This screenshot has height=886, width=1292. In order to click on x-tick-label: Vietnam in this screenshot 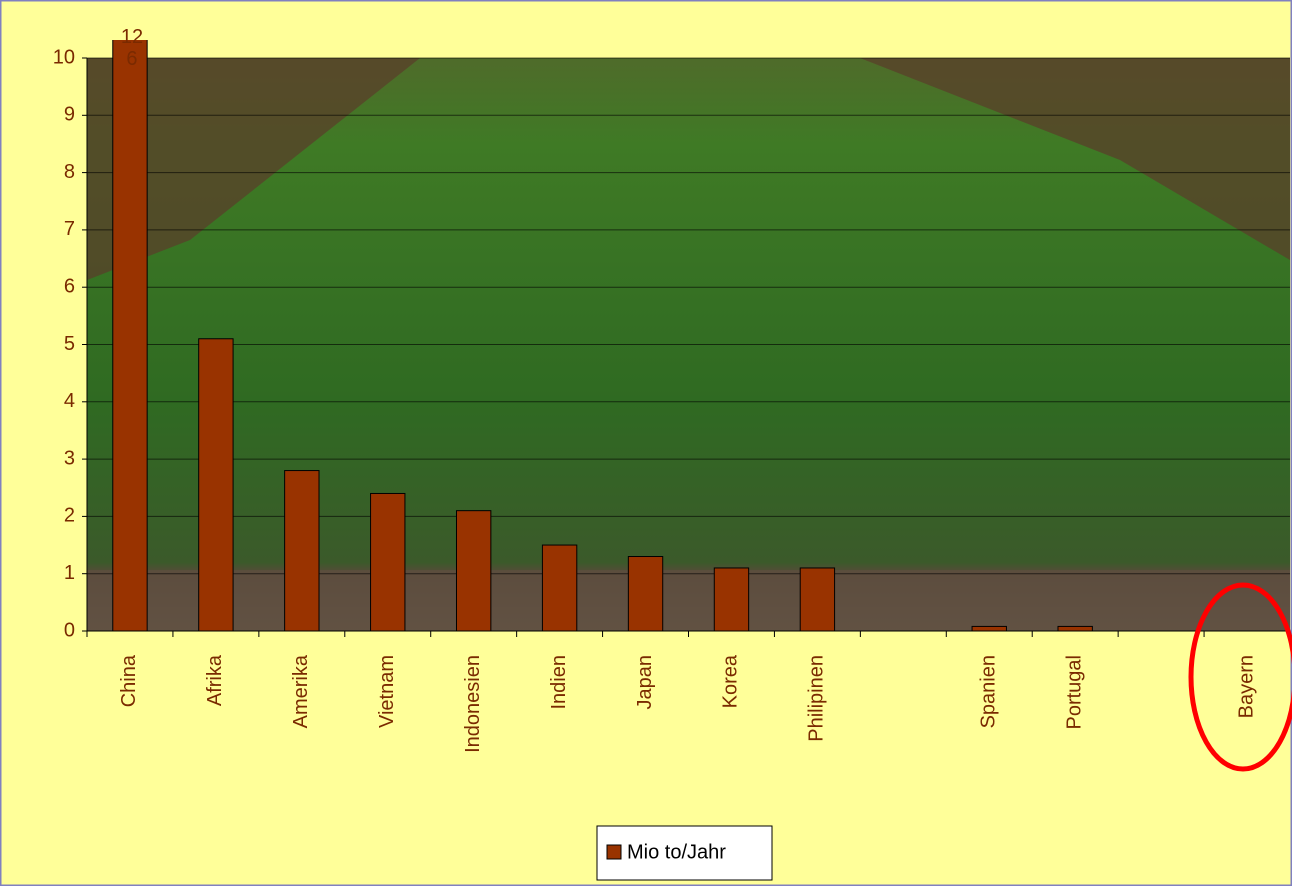, I will do `click(387, 691)`.